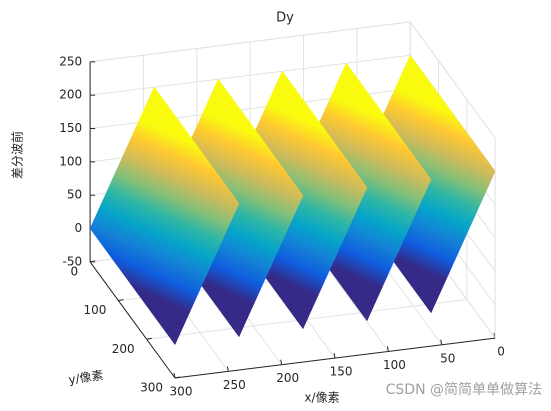 Image resolution: width=551 pixels, height=411 pixels. I want to click on x-tick-label: 100, so click(394, 365).